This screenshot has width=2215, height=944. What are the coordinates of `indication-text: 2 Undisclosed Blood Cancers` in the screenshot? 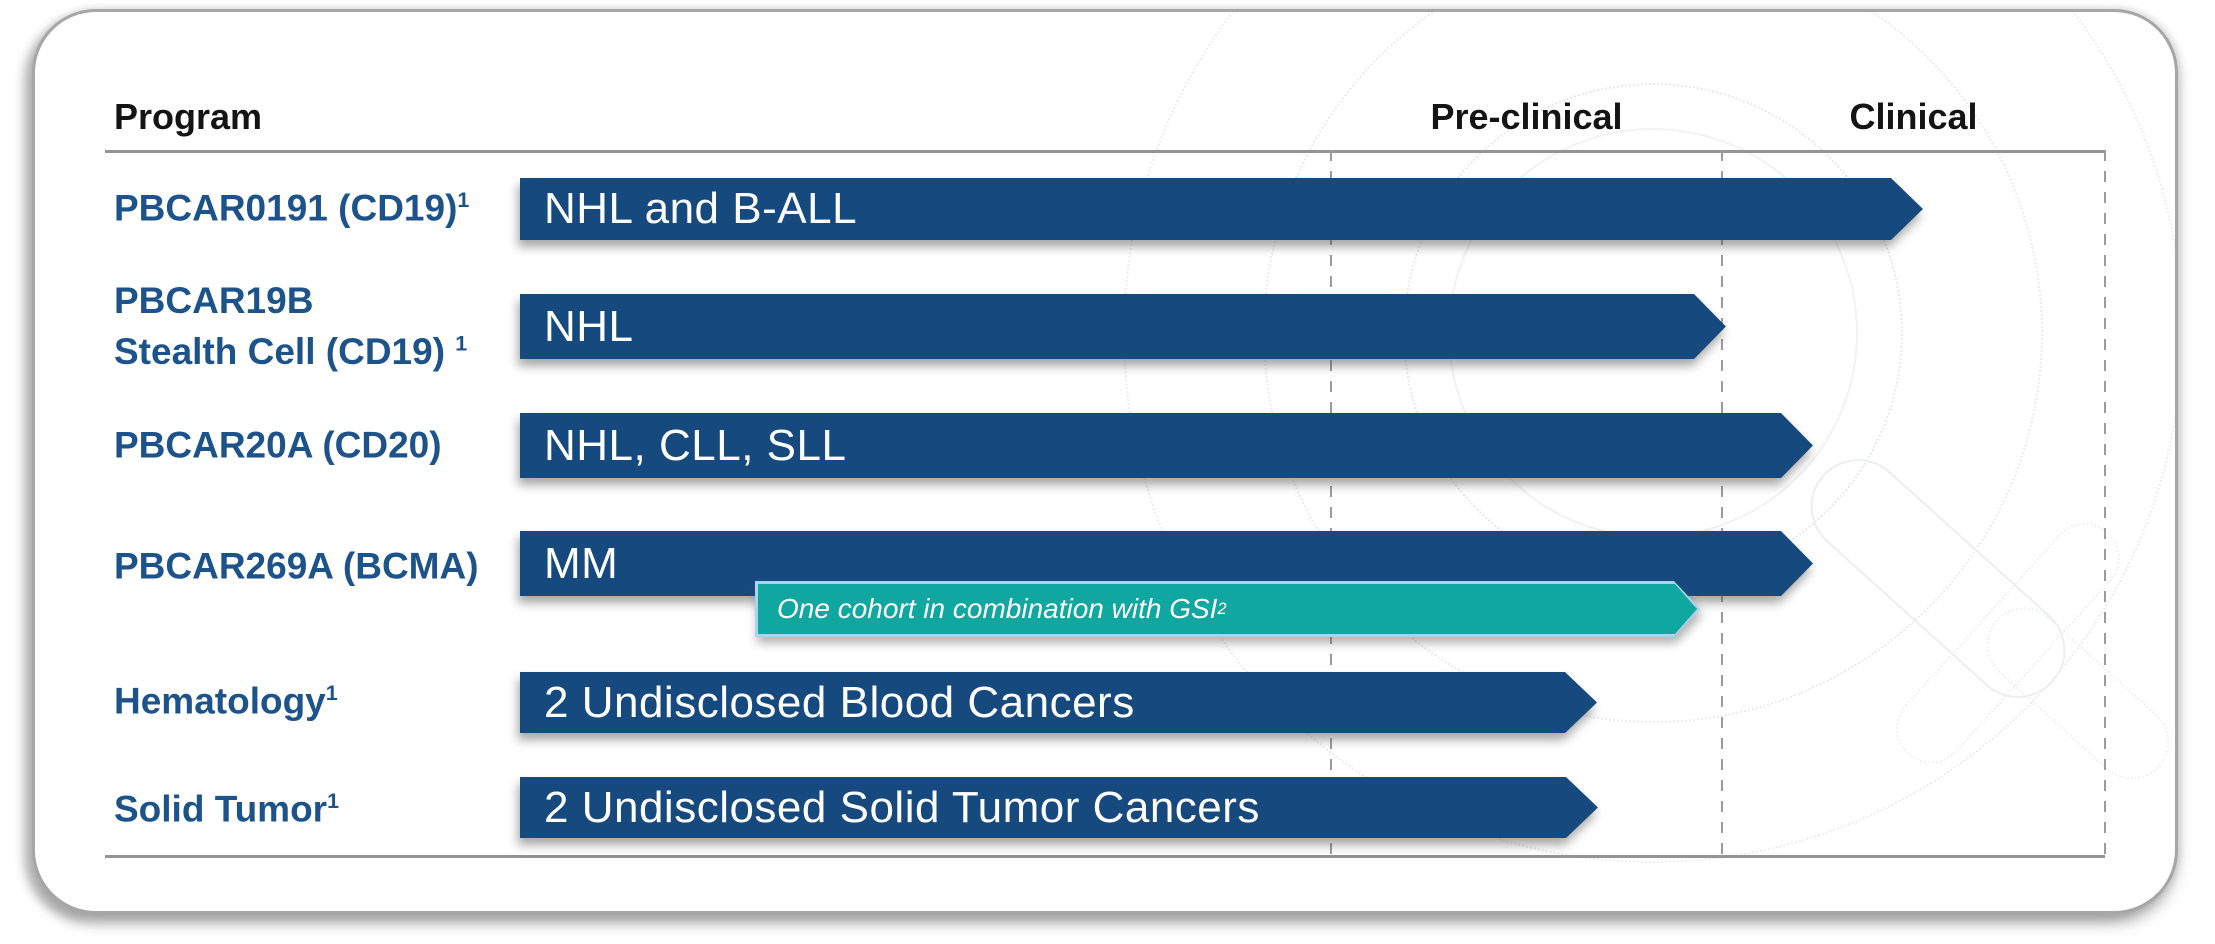 It's located at (839, 702).